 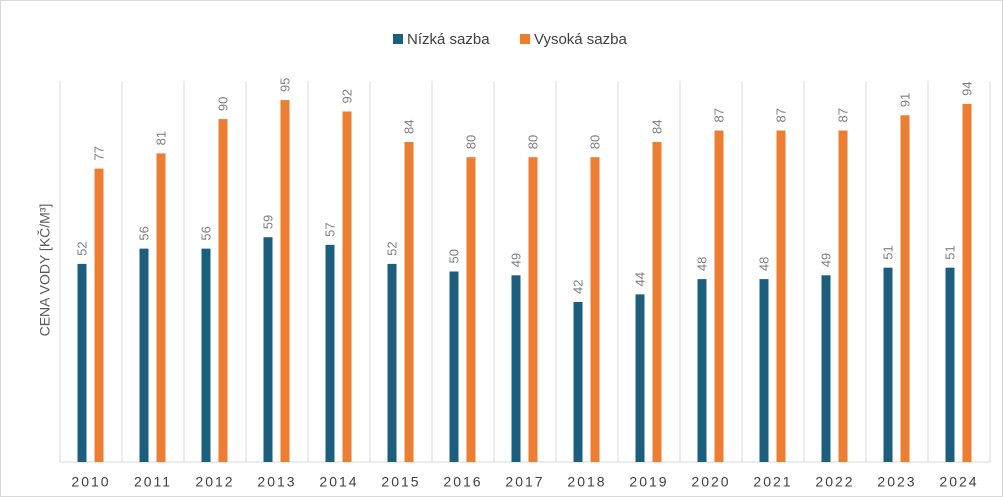 What do you see at coordinates (276, 482) in the screenshot?
I see `x-tick-label: 2013` at bounding box center [276, 482].